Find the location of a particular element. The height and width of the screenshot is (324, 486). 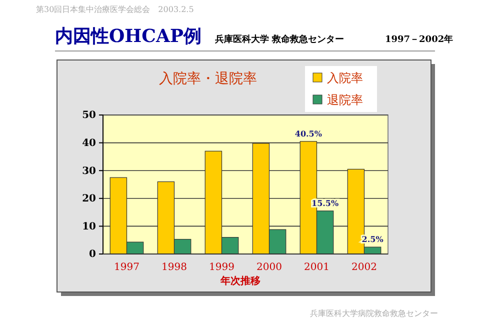

data-label: 40.5% is located at coordinates (308, 133).